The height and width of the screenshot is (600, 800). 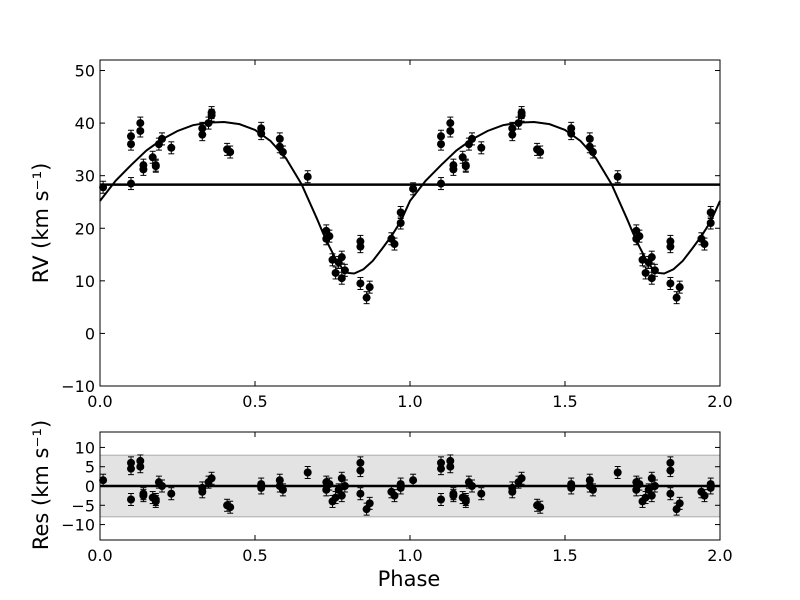 What do you see at coordinates (85, 228) in the screenshot?
I see `y-tick-label: 20` at bounding box center [85, 228].